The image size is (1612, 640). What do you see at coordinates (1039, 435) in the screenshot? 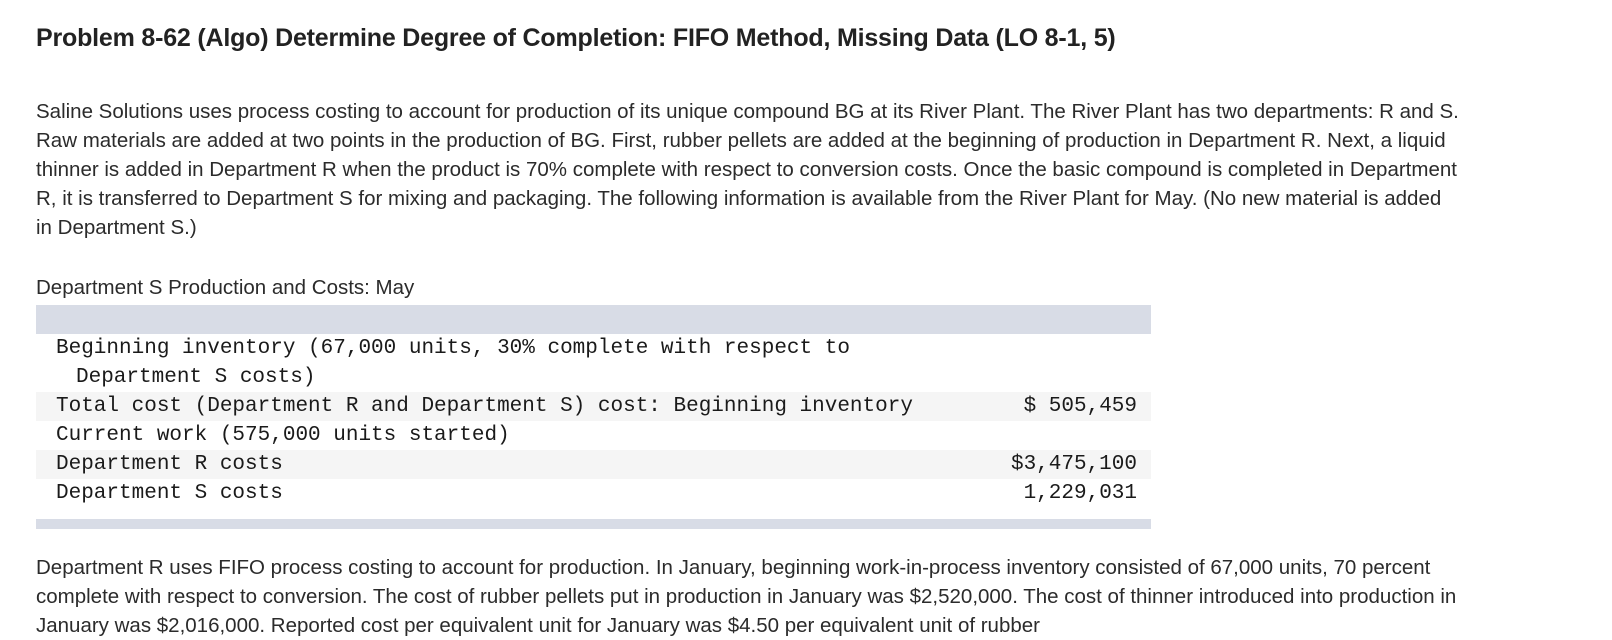
I see `row-amount-current-work` at bounding box center [1039, 435].